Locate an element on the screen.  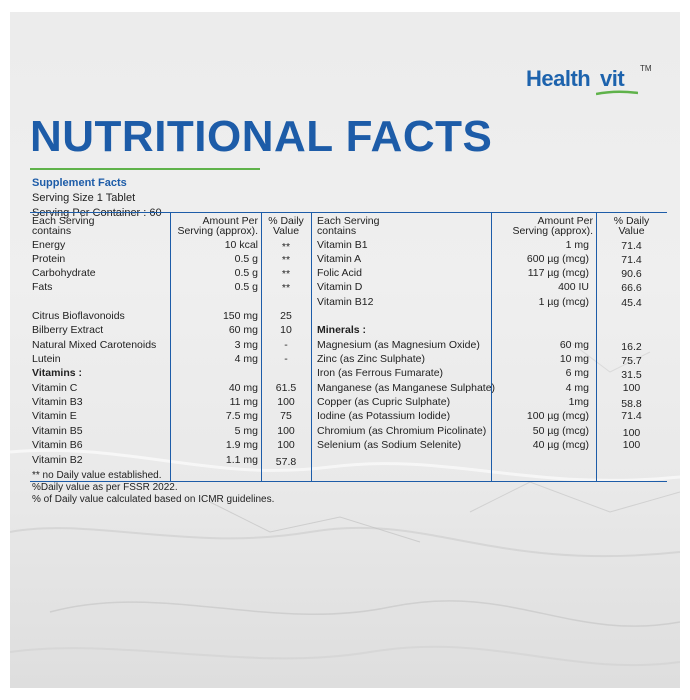
page-title: NUTRITIONAL FACTS is located at coordinates (261, 136).